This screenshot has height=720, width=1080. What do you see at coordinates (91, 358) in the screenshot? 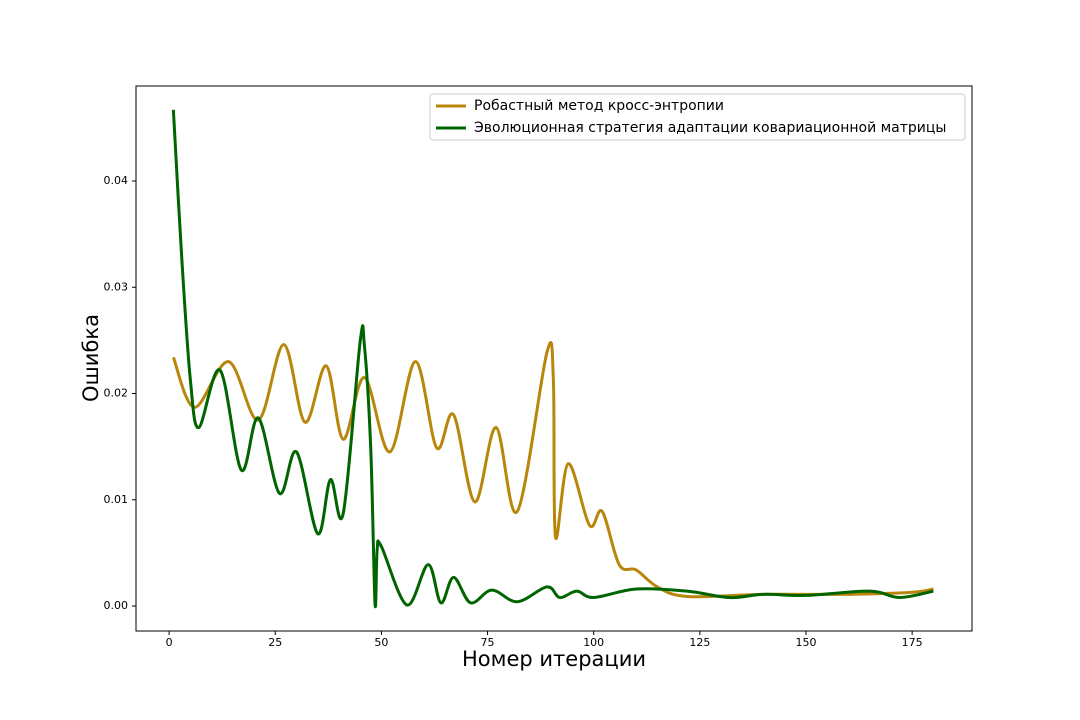
I see `y-axis-label: Ошибка` at bounding box center [91, 358].